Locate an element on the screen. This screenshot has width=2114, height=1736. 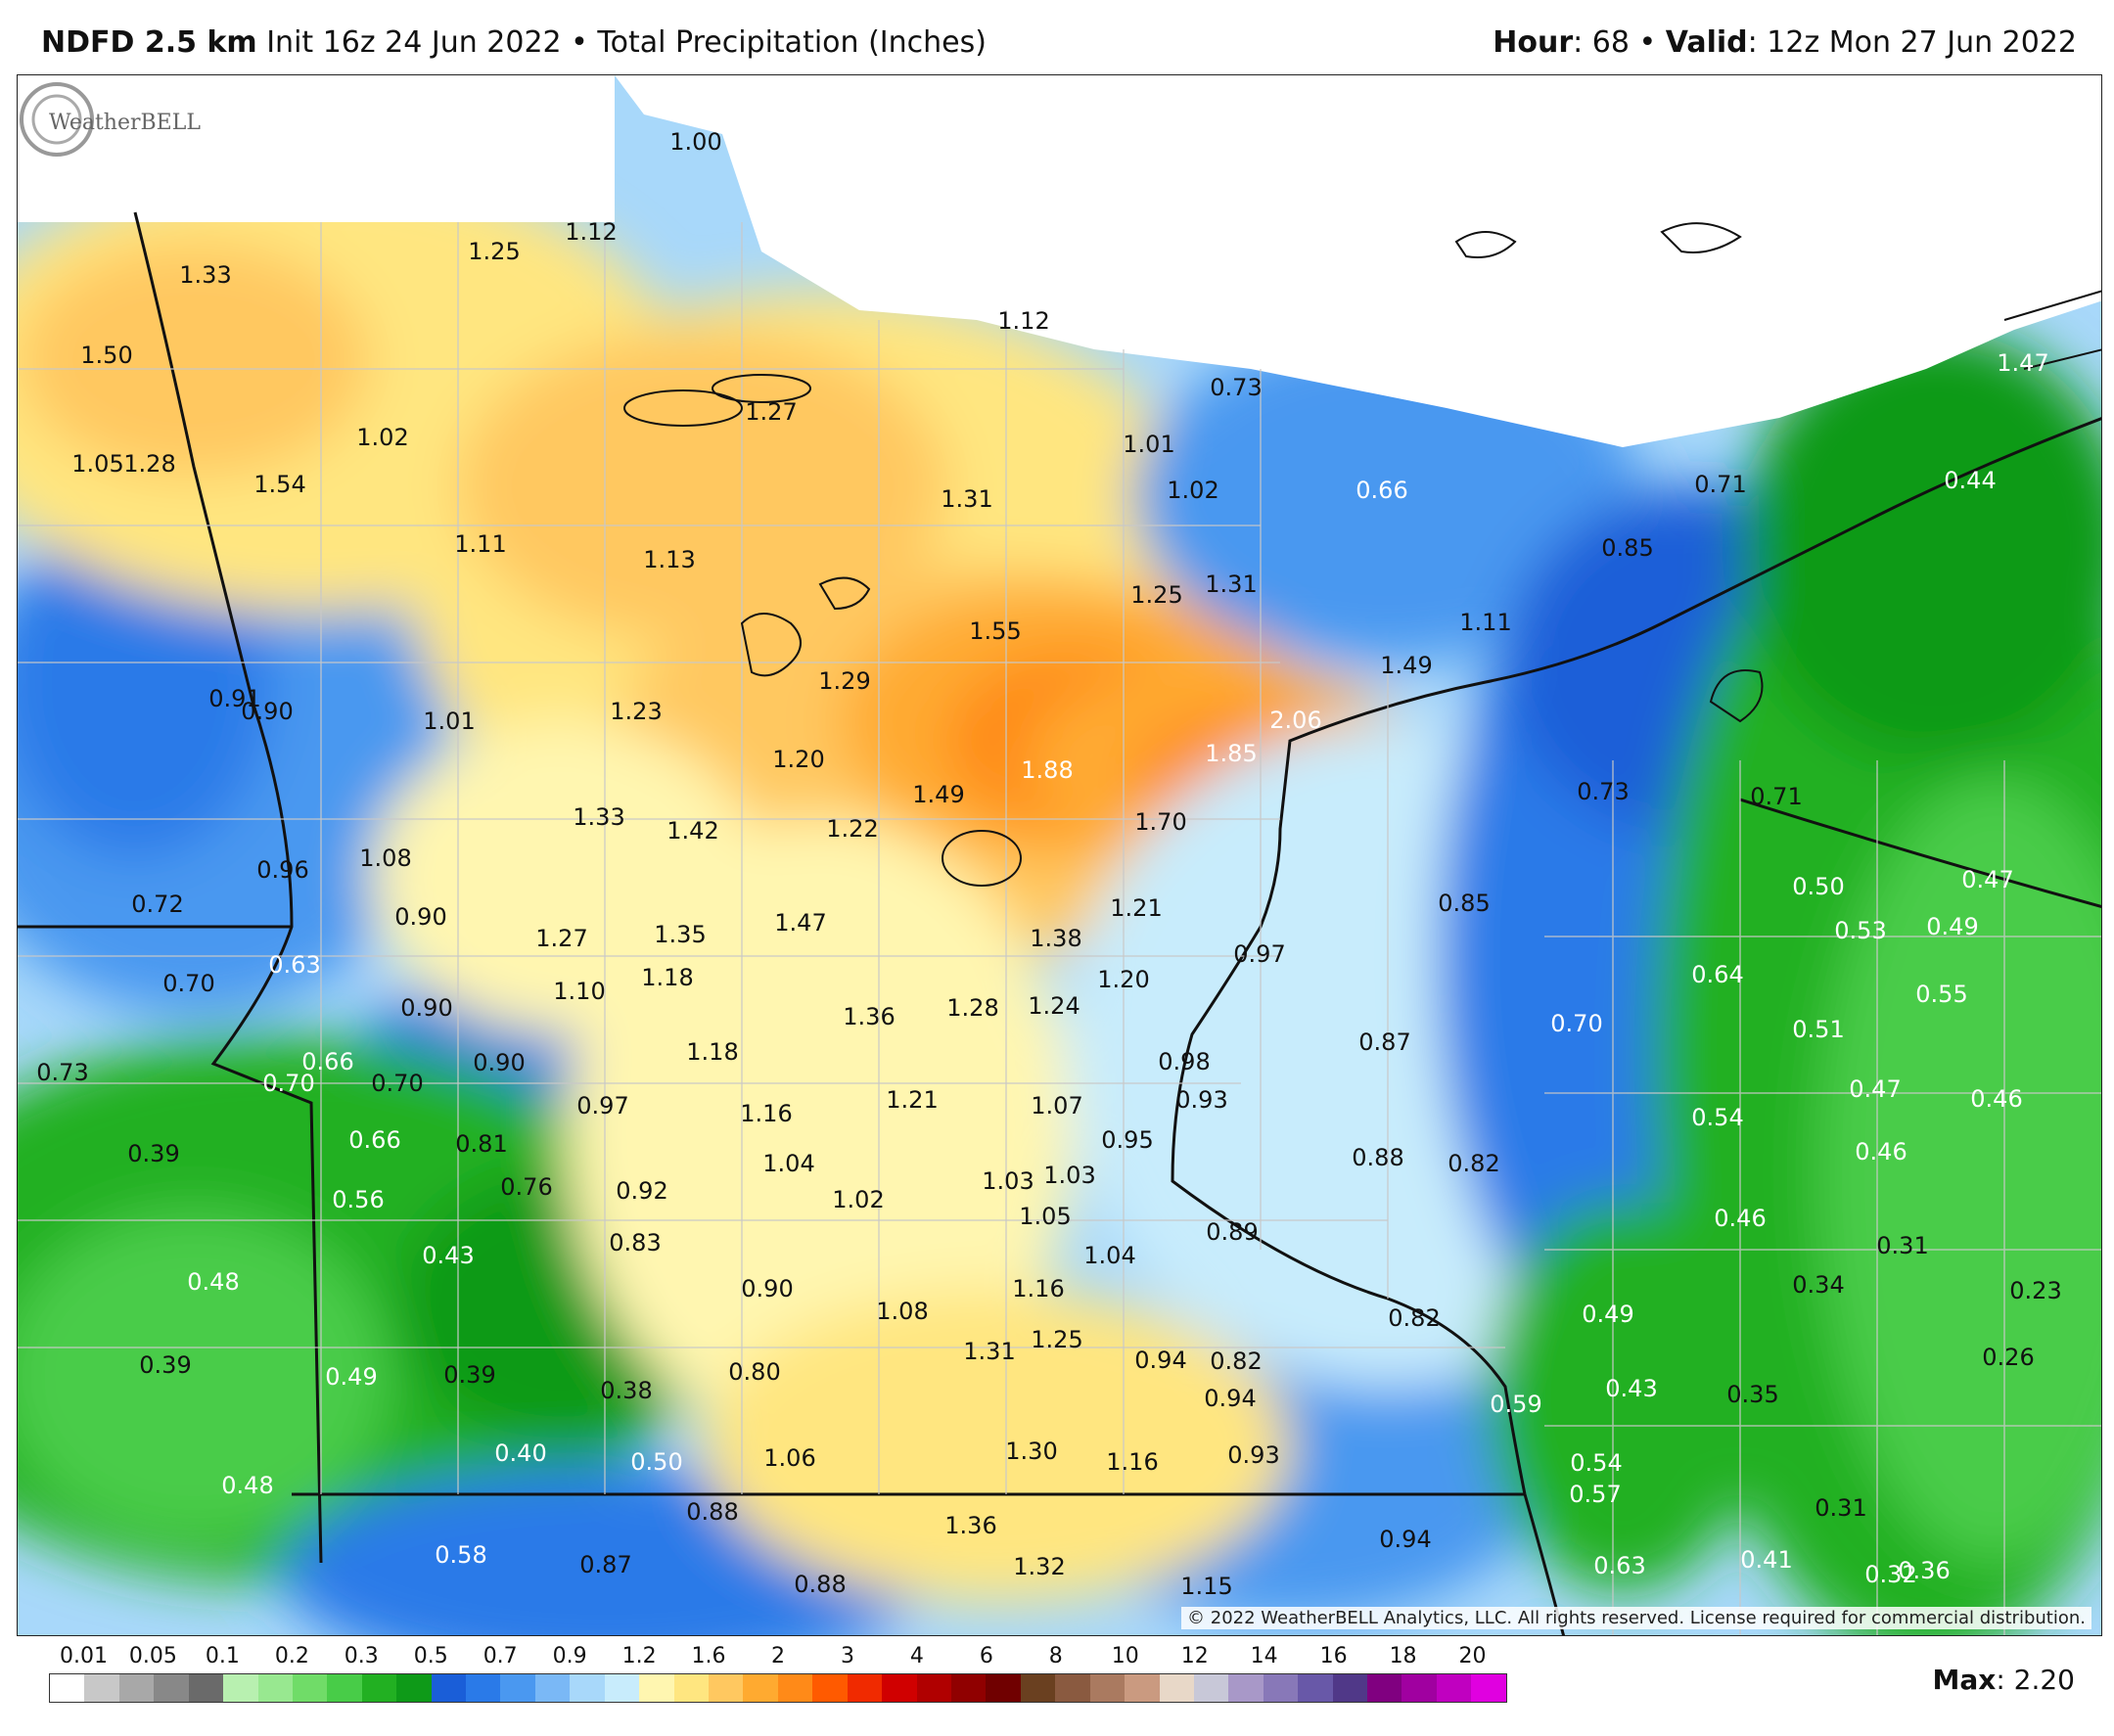
precip-value-label: 1.13 is located at coordinates (669, 560).